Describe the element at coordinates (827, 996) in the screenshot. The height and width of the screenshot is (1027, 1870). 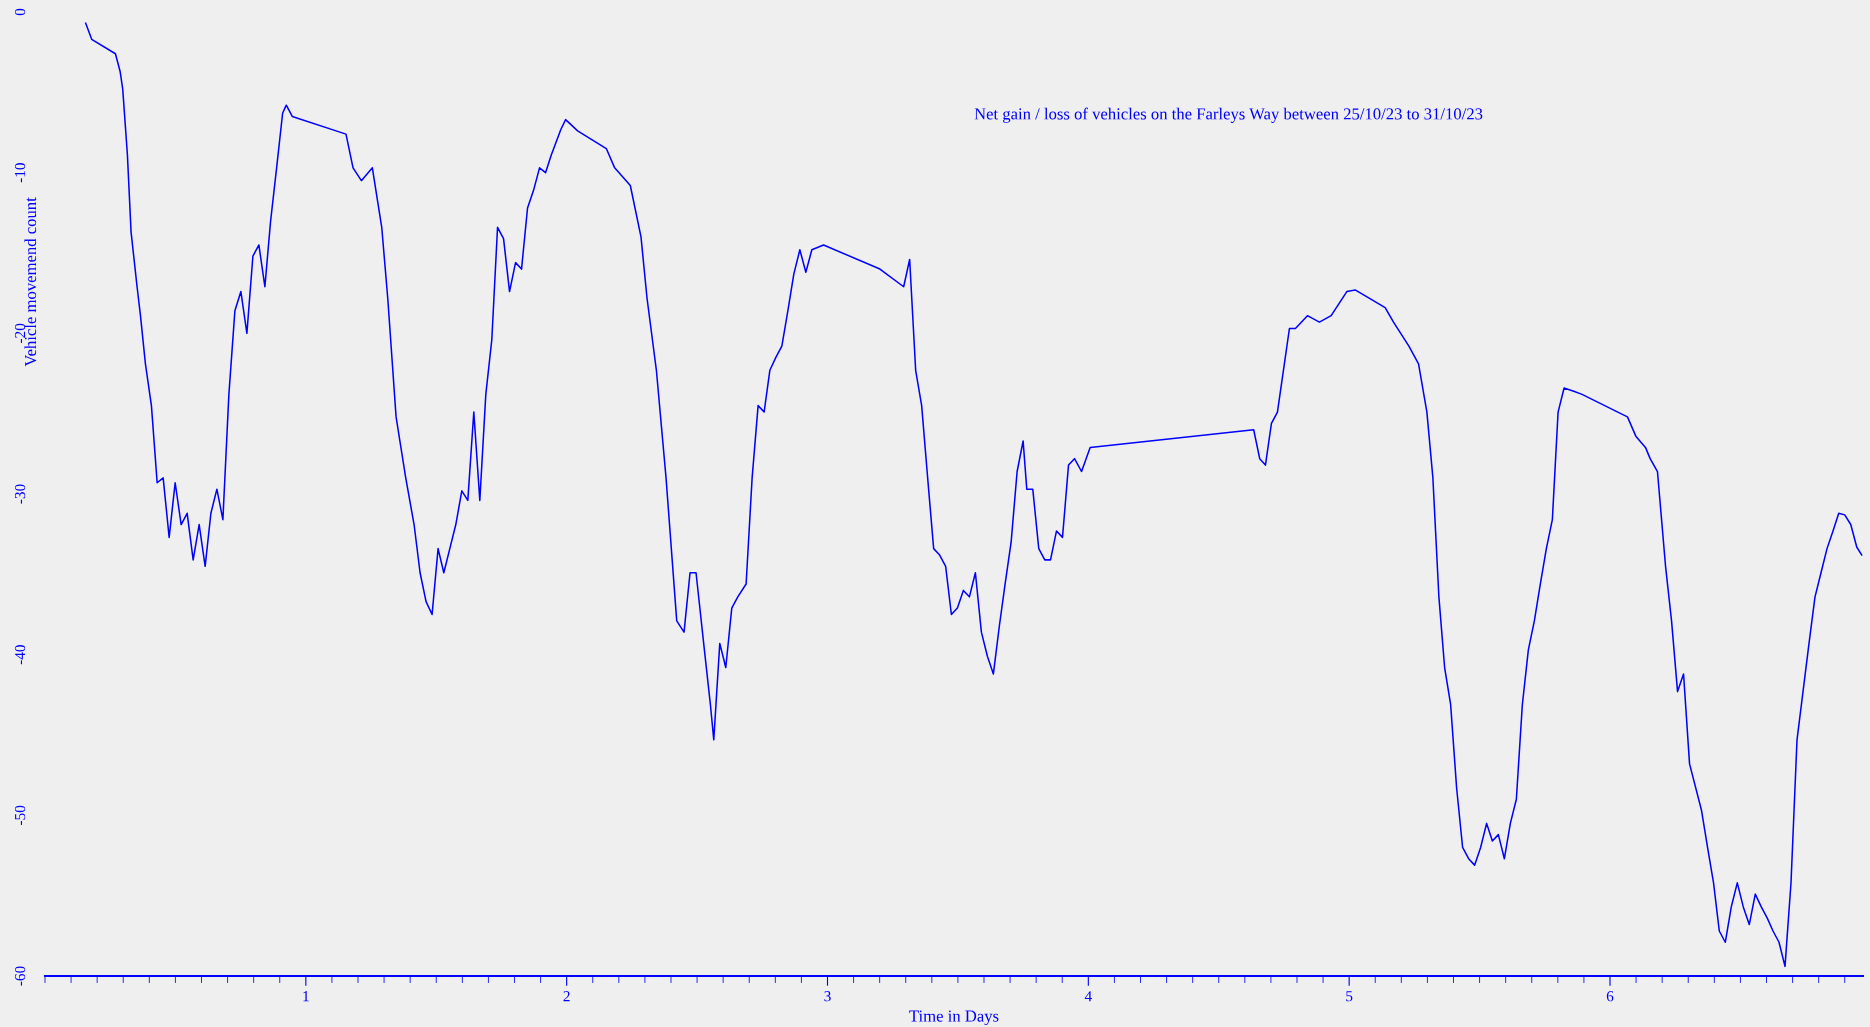
I see `x-tick-label: 3` at that location.